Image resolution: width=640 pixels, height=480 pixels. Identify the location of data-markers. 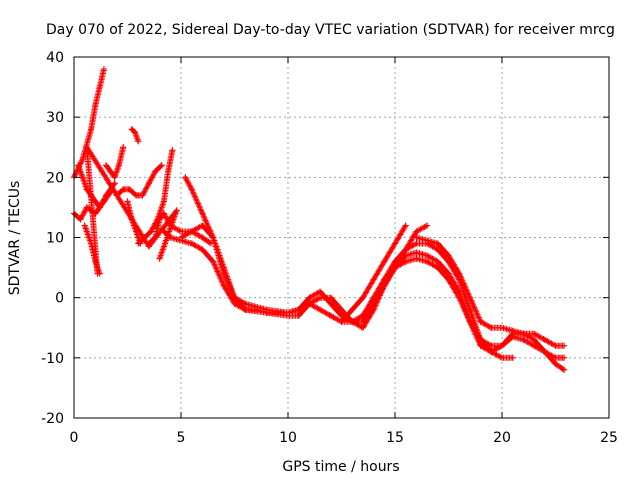
(139, 180).